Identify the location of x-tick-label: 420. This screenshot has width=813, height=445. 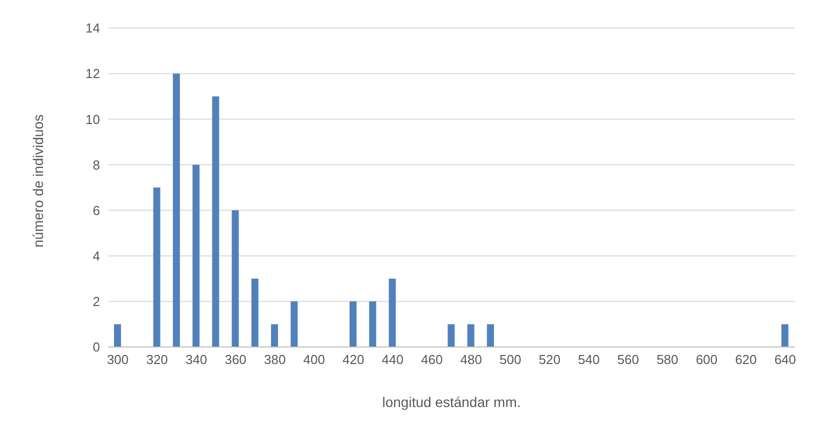
(353, 360).